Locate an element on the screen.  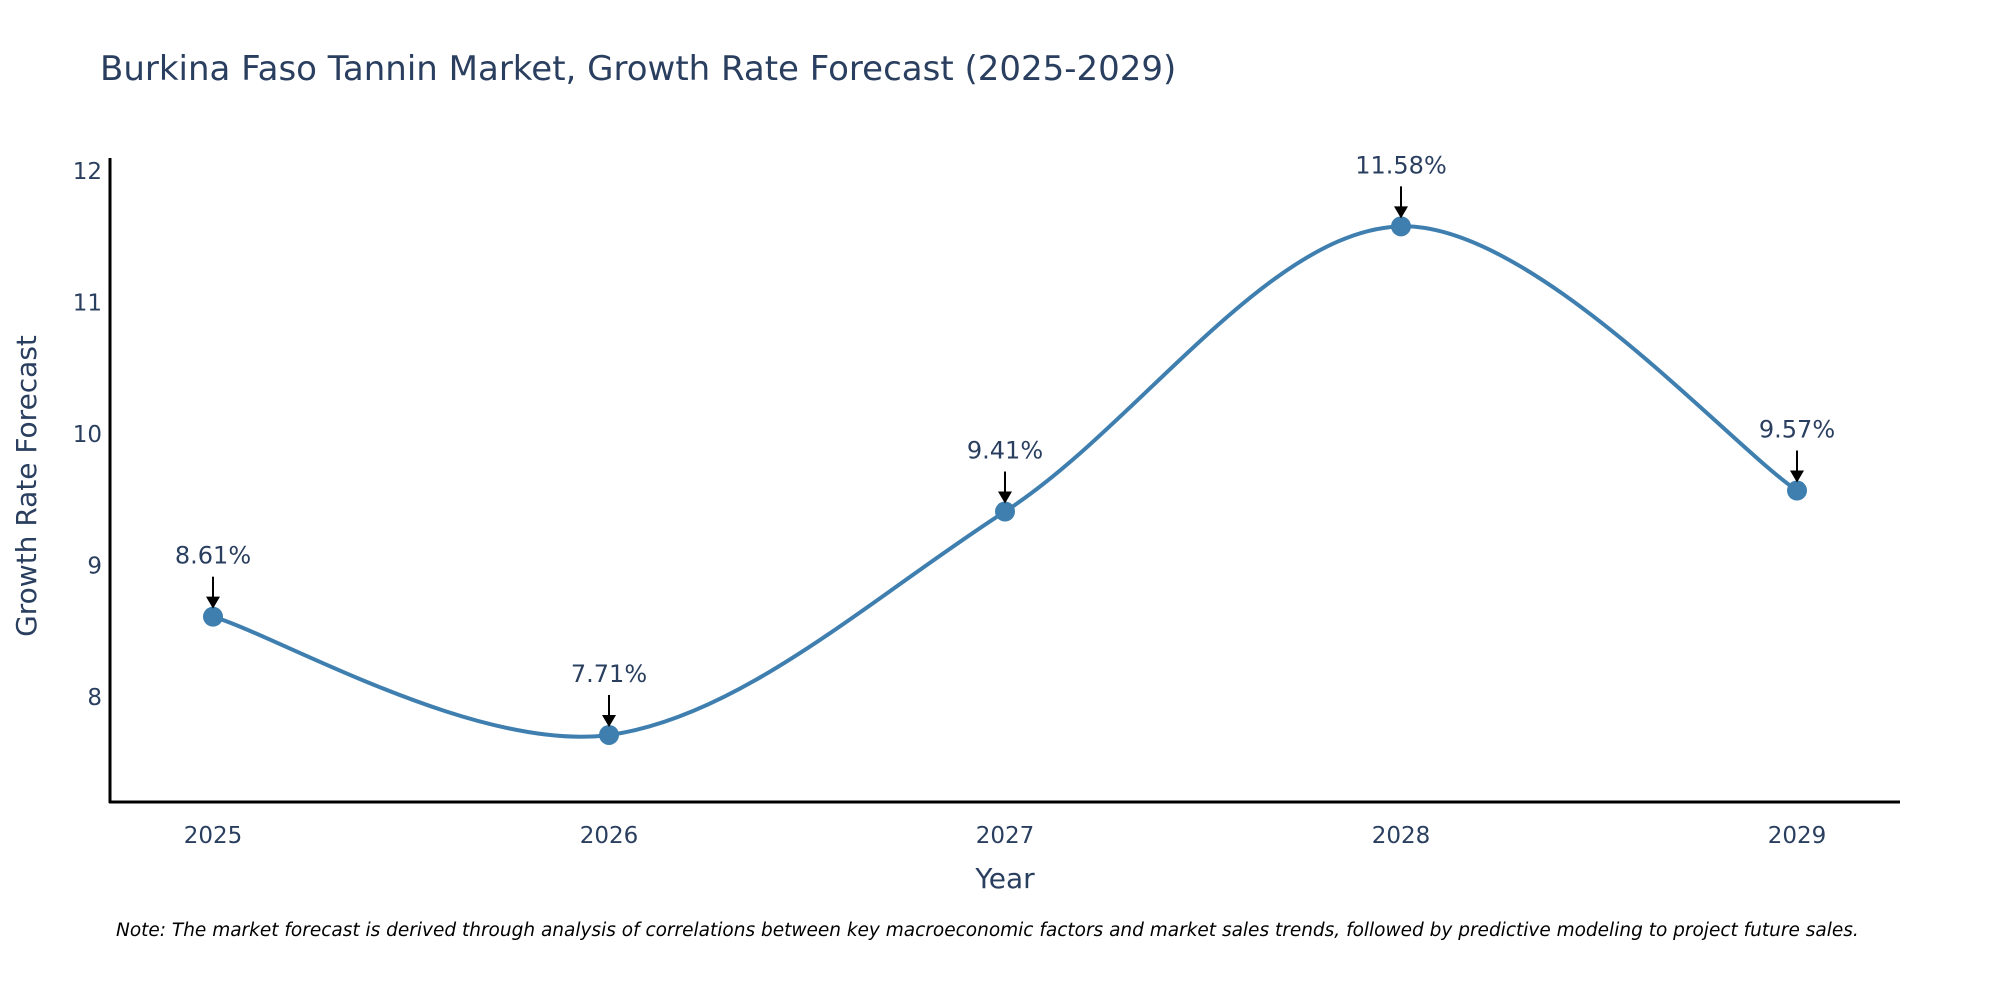
x-tick-label: 2027 is located at coordinates (1005, 836).